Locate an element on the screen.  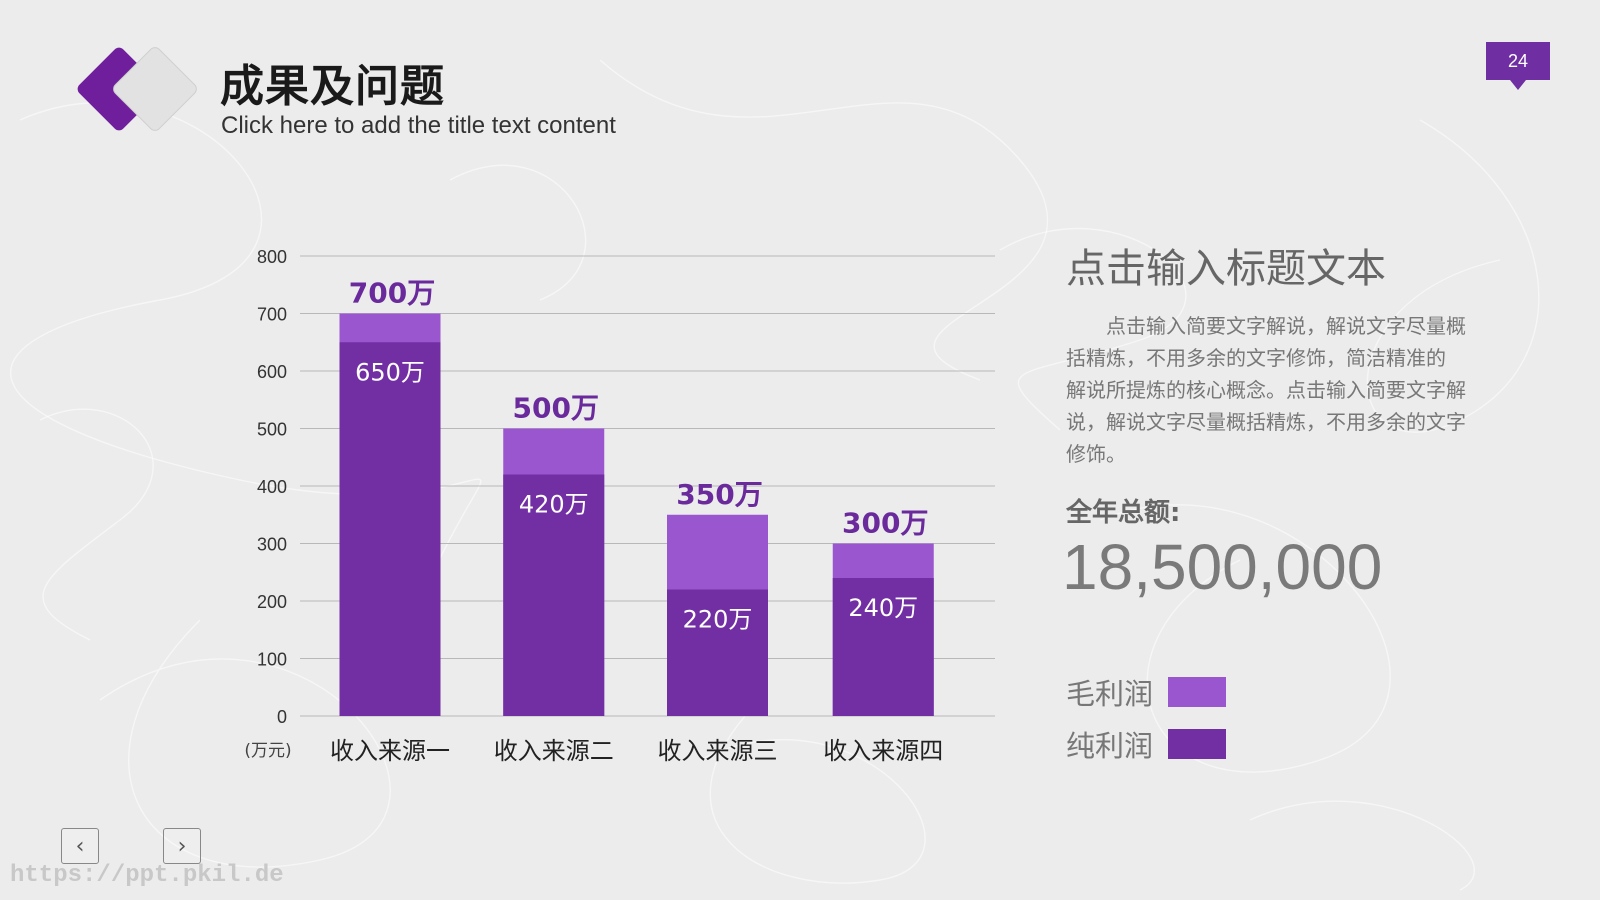
legend-label: 毛利润 is located at coordinates (1110, 694).